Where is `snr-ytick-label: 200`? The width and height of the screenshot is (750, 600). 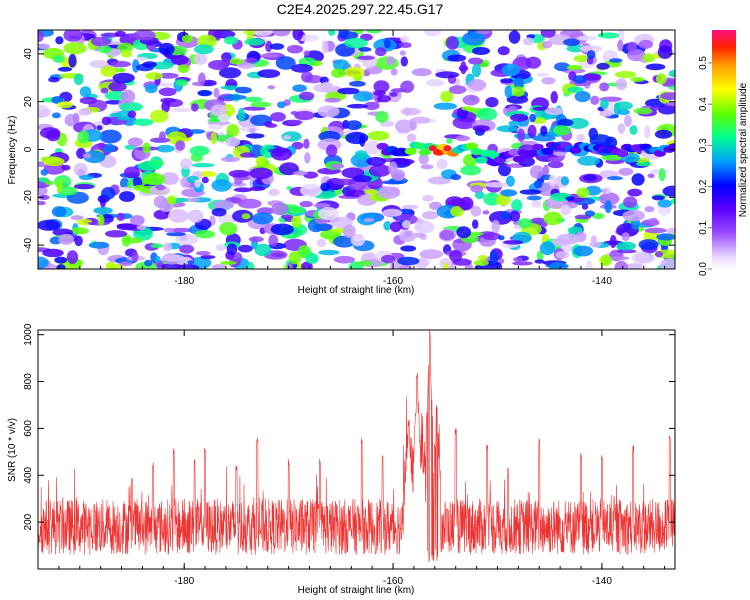 snr-ytick-label: 200 is located at coordinates (28, 521).